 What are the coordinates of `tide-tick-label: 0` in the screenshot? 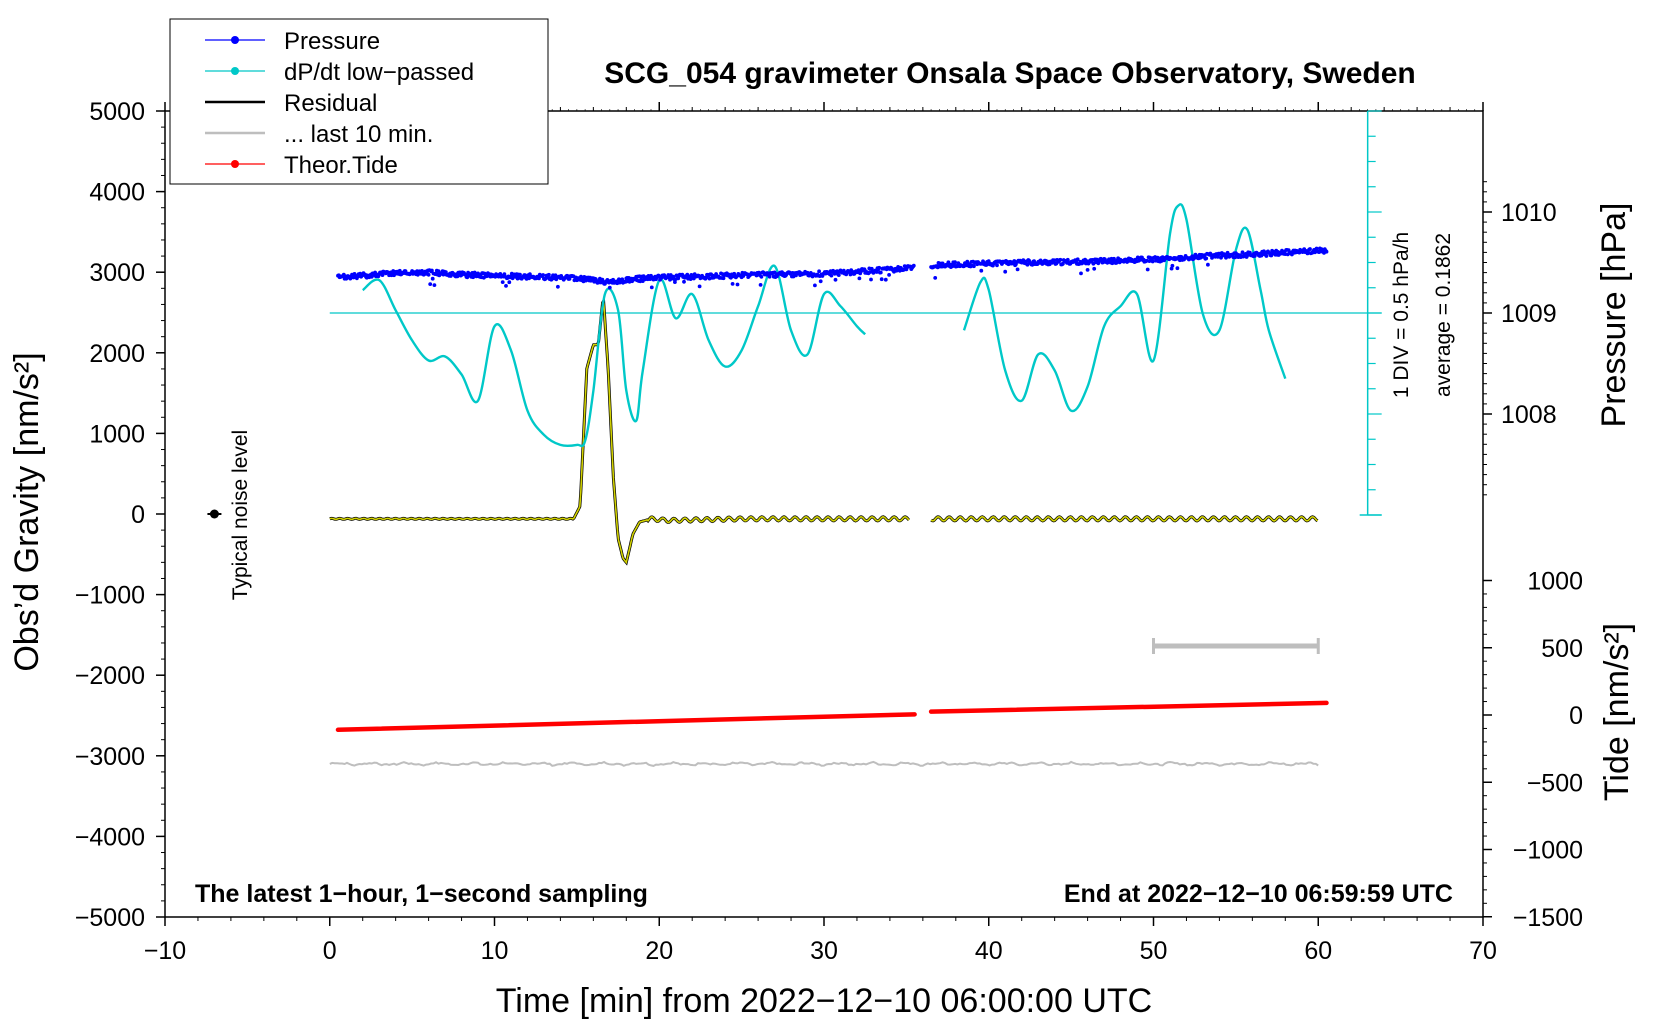 It's located at (1576, 716).